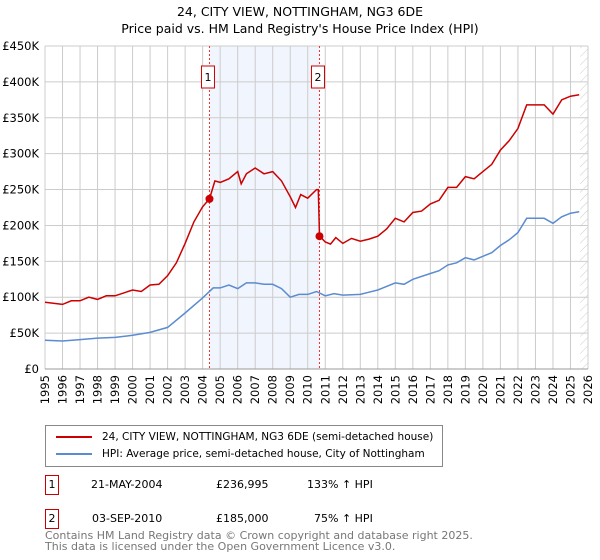  I want to click on sale-date: 03-SEP-2010, so click(127, 518).